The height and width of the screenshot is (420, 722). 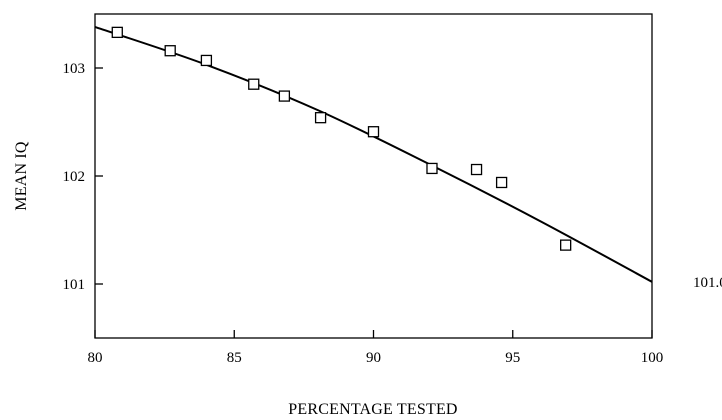 I want to click on annotations: 101.0, so click(x=707, y=283).